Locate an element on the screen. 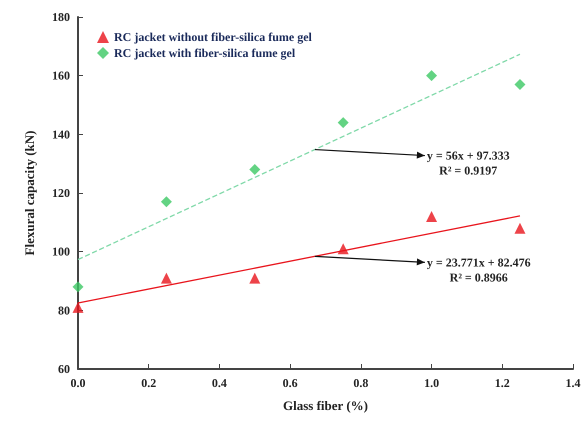  annotation: y = 23.771x + 82.476 R² = 0.8966 is located at coordinates (478, 269).